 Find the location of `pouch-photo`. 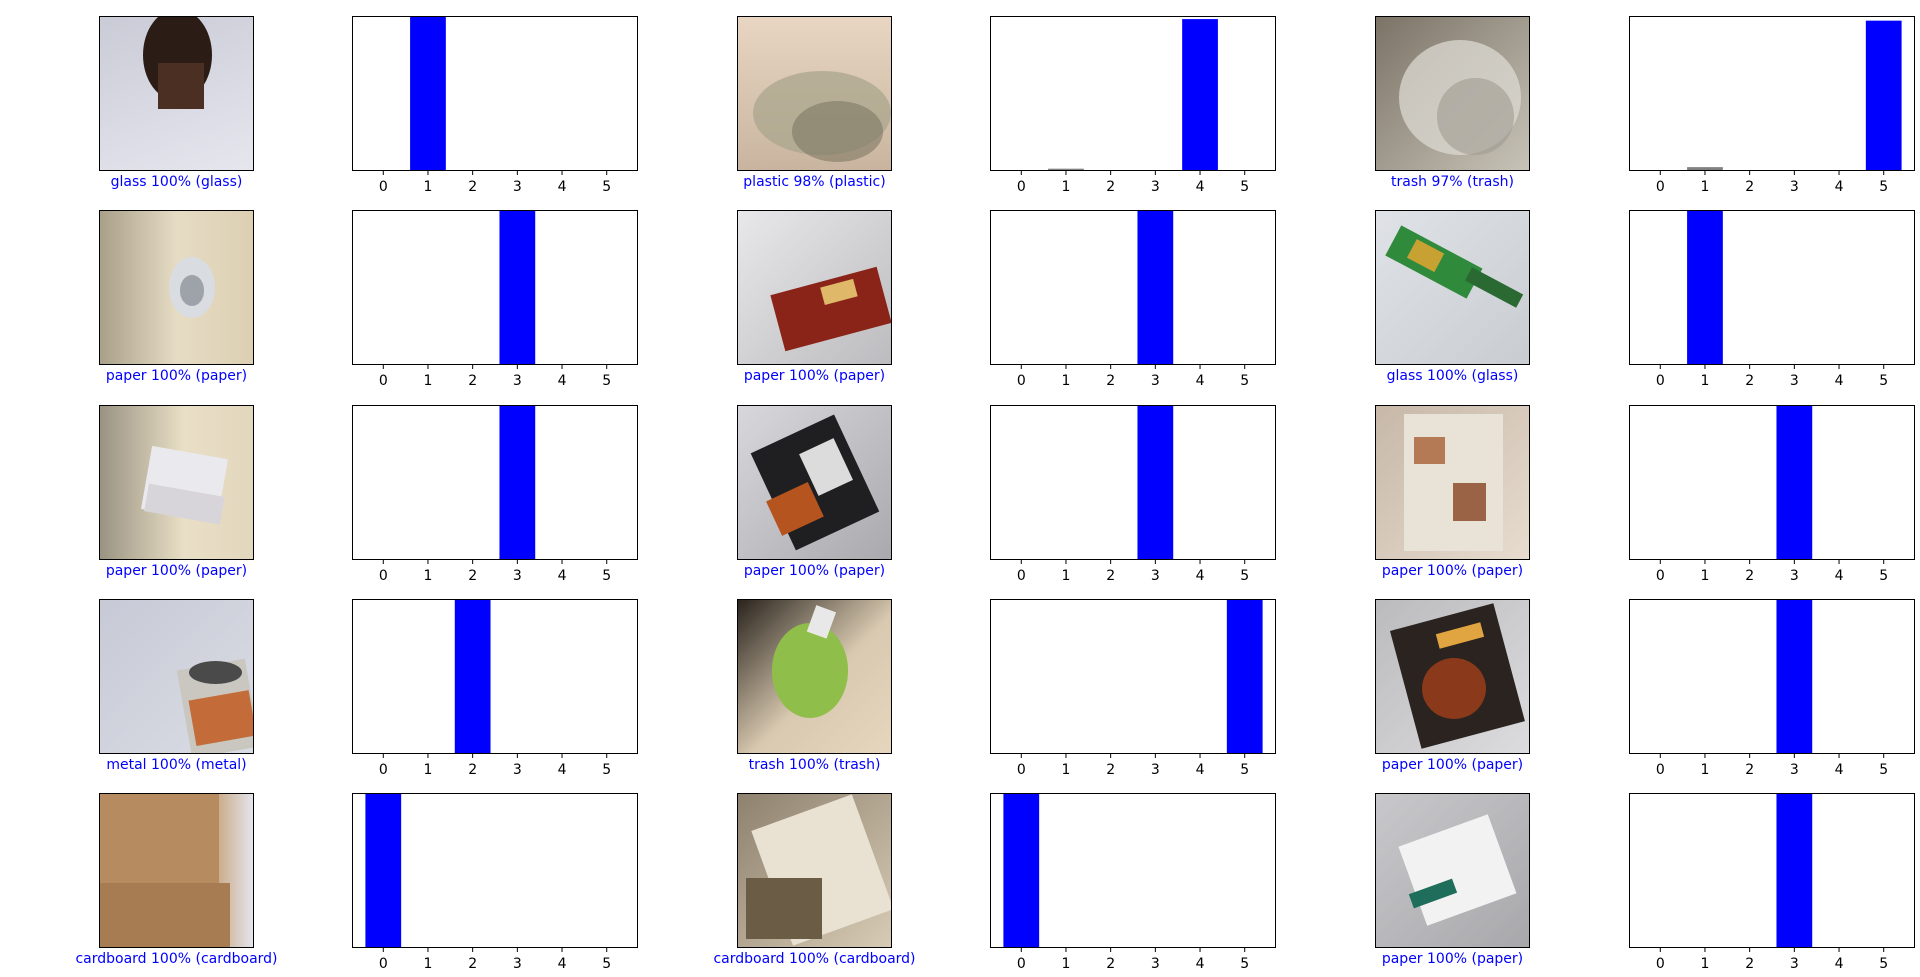

pouch-photo is located at coordinates (814, 676).